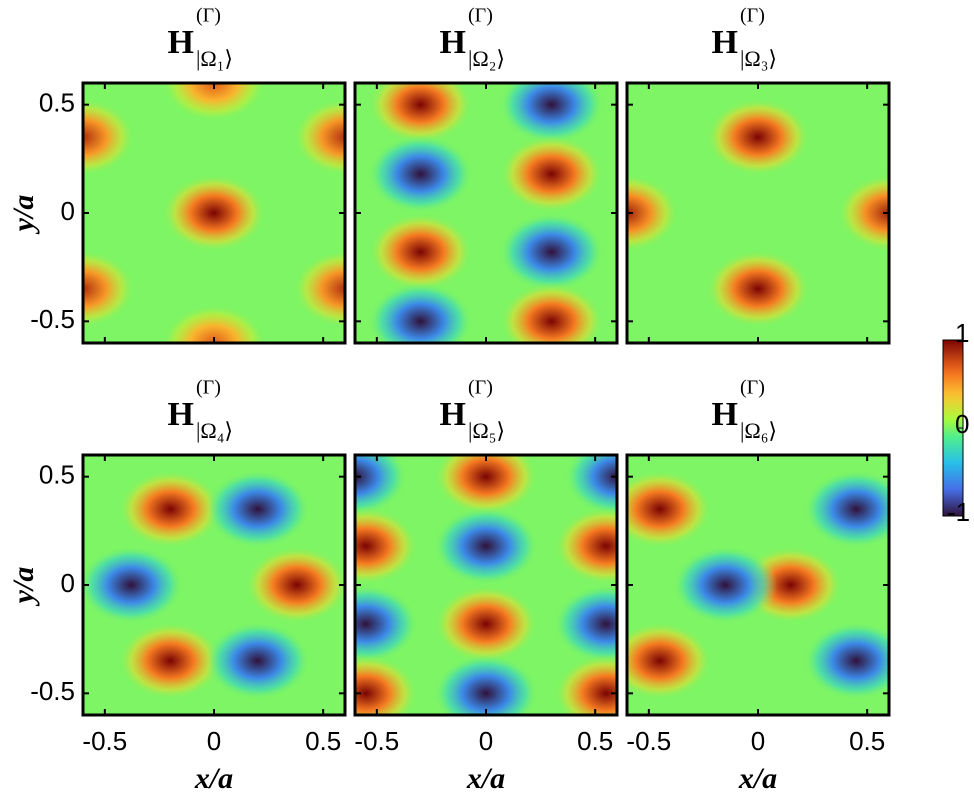 The image size is (974, 812). What do you see at coordinates (962, 333) in the screenshot?
I see `colorbar-tick-label: 1` at bounding box center [962, 333].